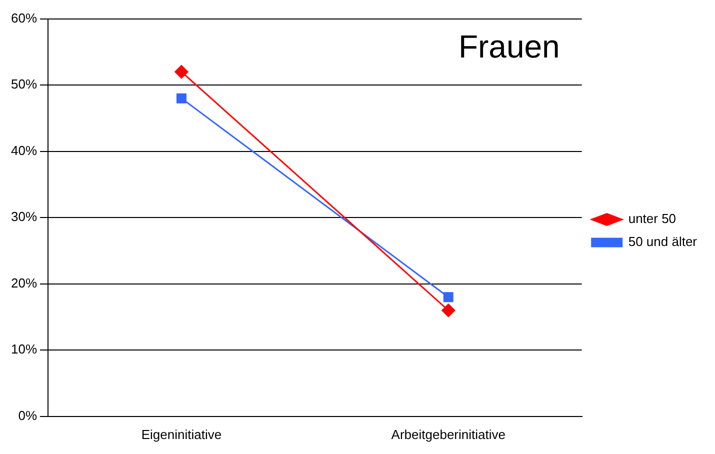 Image resolution: width=715 pixels, height=454 pixels. Describe the element at coordinates (24, 150) in the screenshot. I see `y-tick-label: 40%` at that location.